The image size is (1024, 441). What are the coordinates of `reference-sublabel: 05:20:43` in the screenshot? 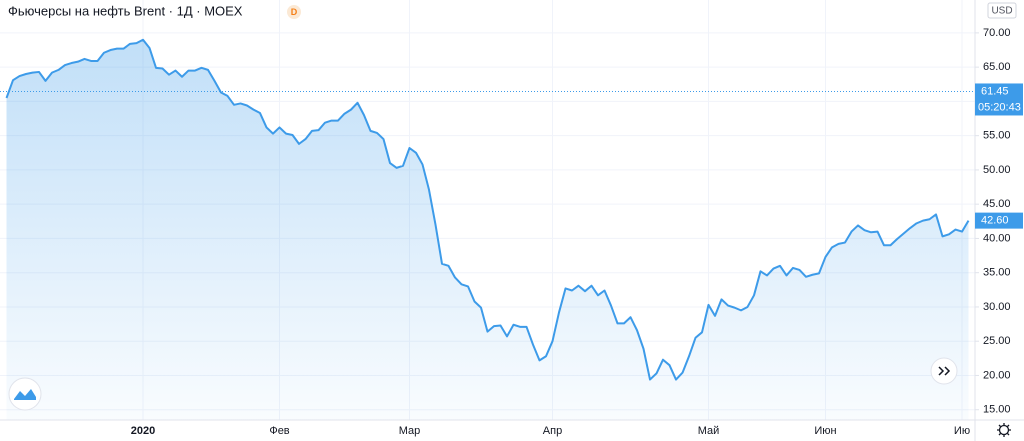 It's located at (999, 107).